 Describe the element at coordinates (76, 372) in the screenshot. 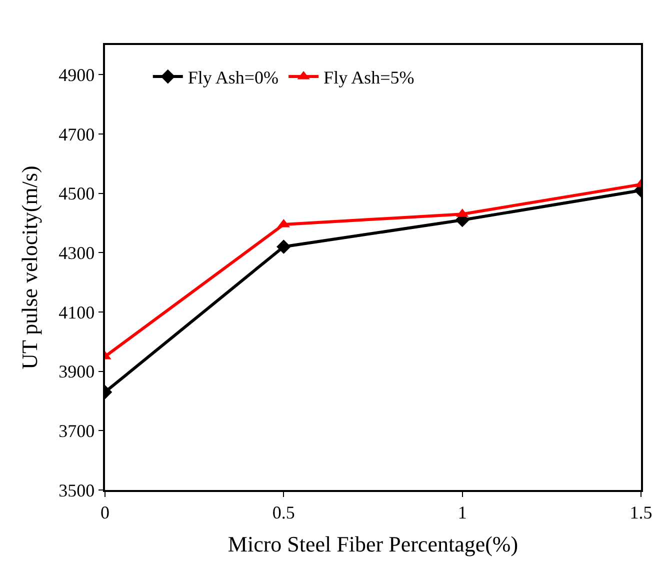

I see `y-tick-label: 3900` at that location.